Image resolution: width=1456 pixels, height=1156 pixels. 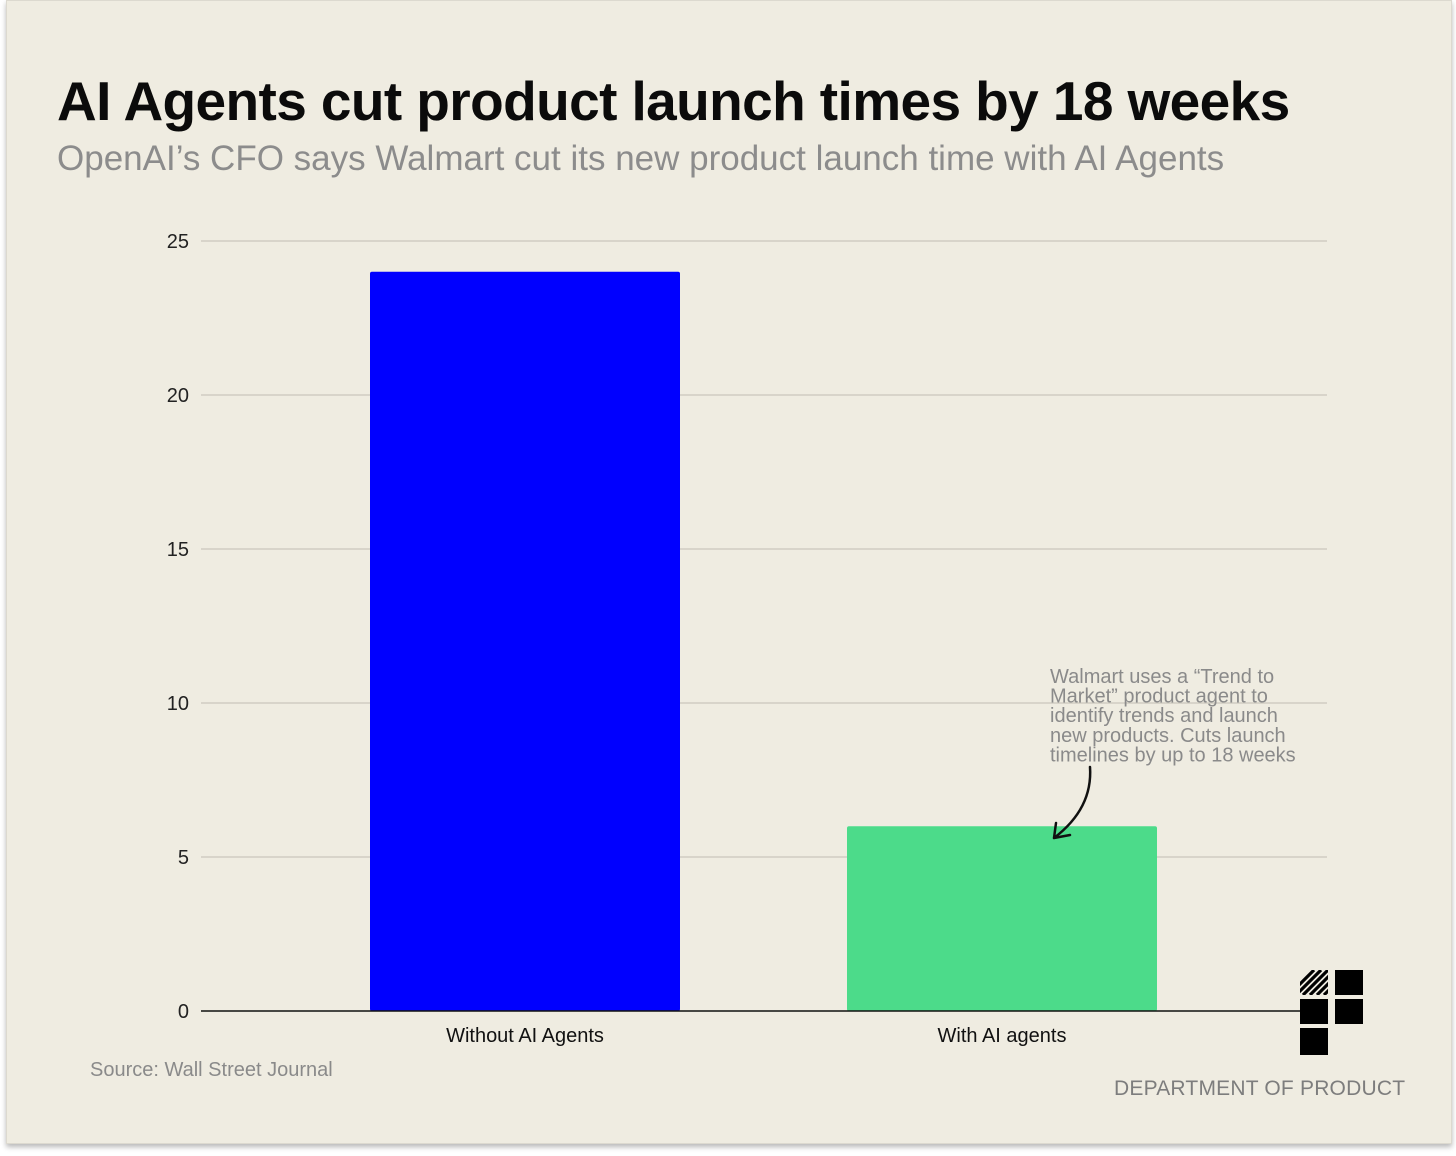 I want to click on bar-without-ai-agents, so click(x=525, y=641).